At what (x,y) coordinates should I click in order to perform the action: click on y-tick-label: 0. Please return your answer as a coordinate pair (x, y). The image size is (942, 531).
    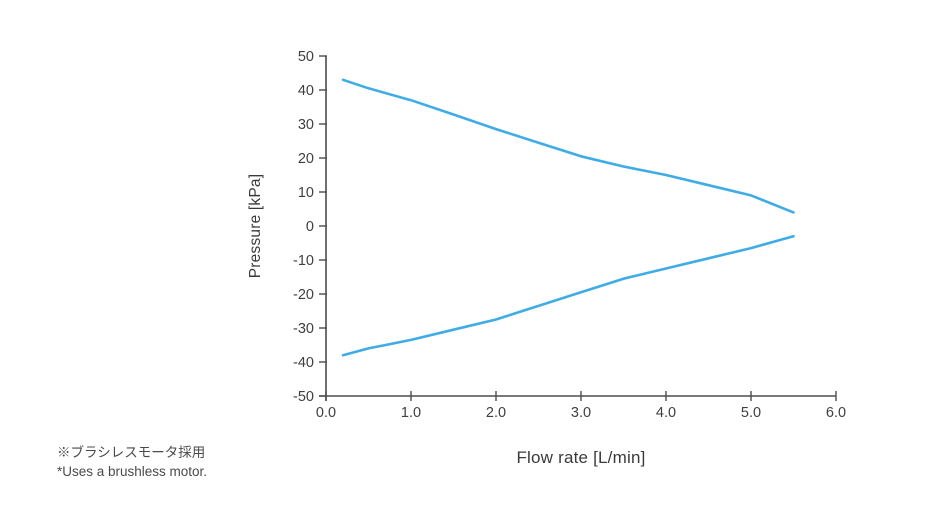
    Looking at the image, I should click on (310, 227).